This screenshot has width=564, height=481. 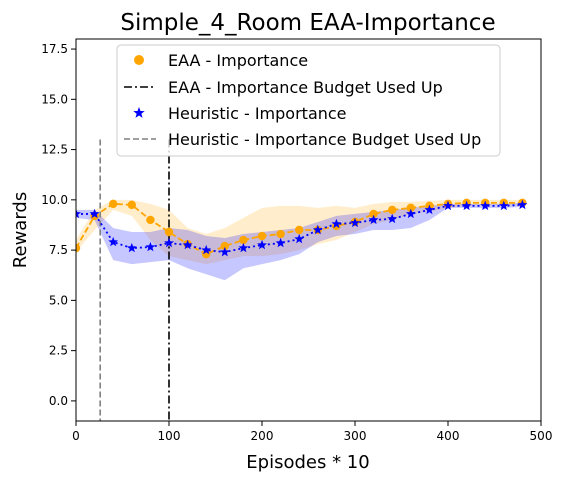 I want to click on y-axis-title: Rewards, so click(x=20, y=230).